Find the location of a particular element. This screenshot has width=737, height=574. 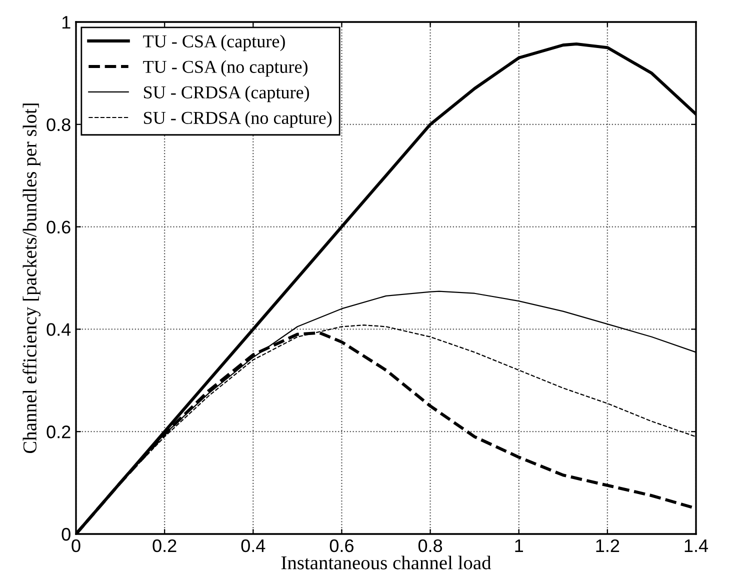

x-tick-label: 1.2 is located at coordinates (608, 545).